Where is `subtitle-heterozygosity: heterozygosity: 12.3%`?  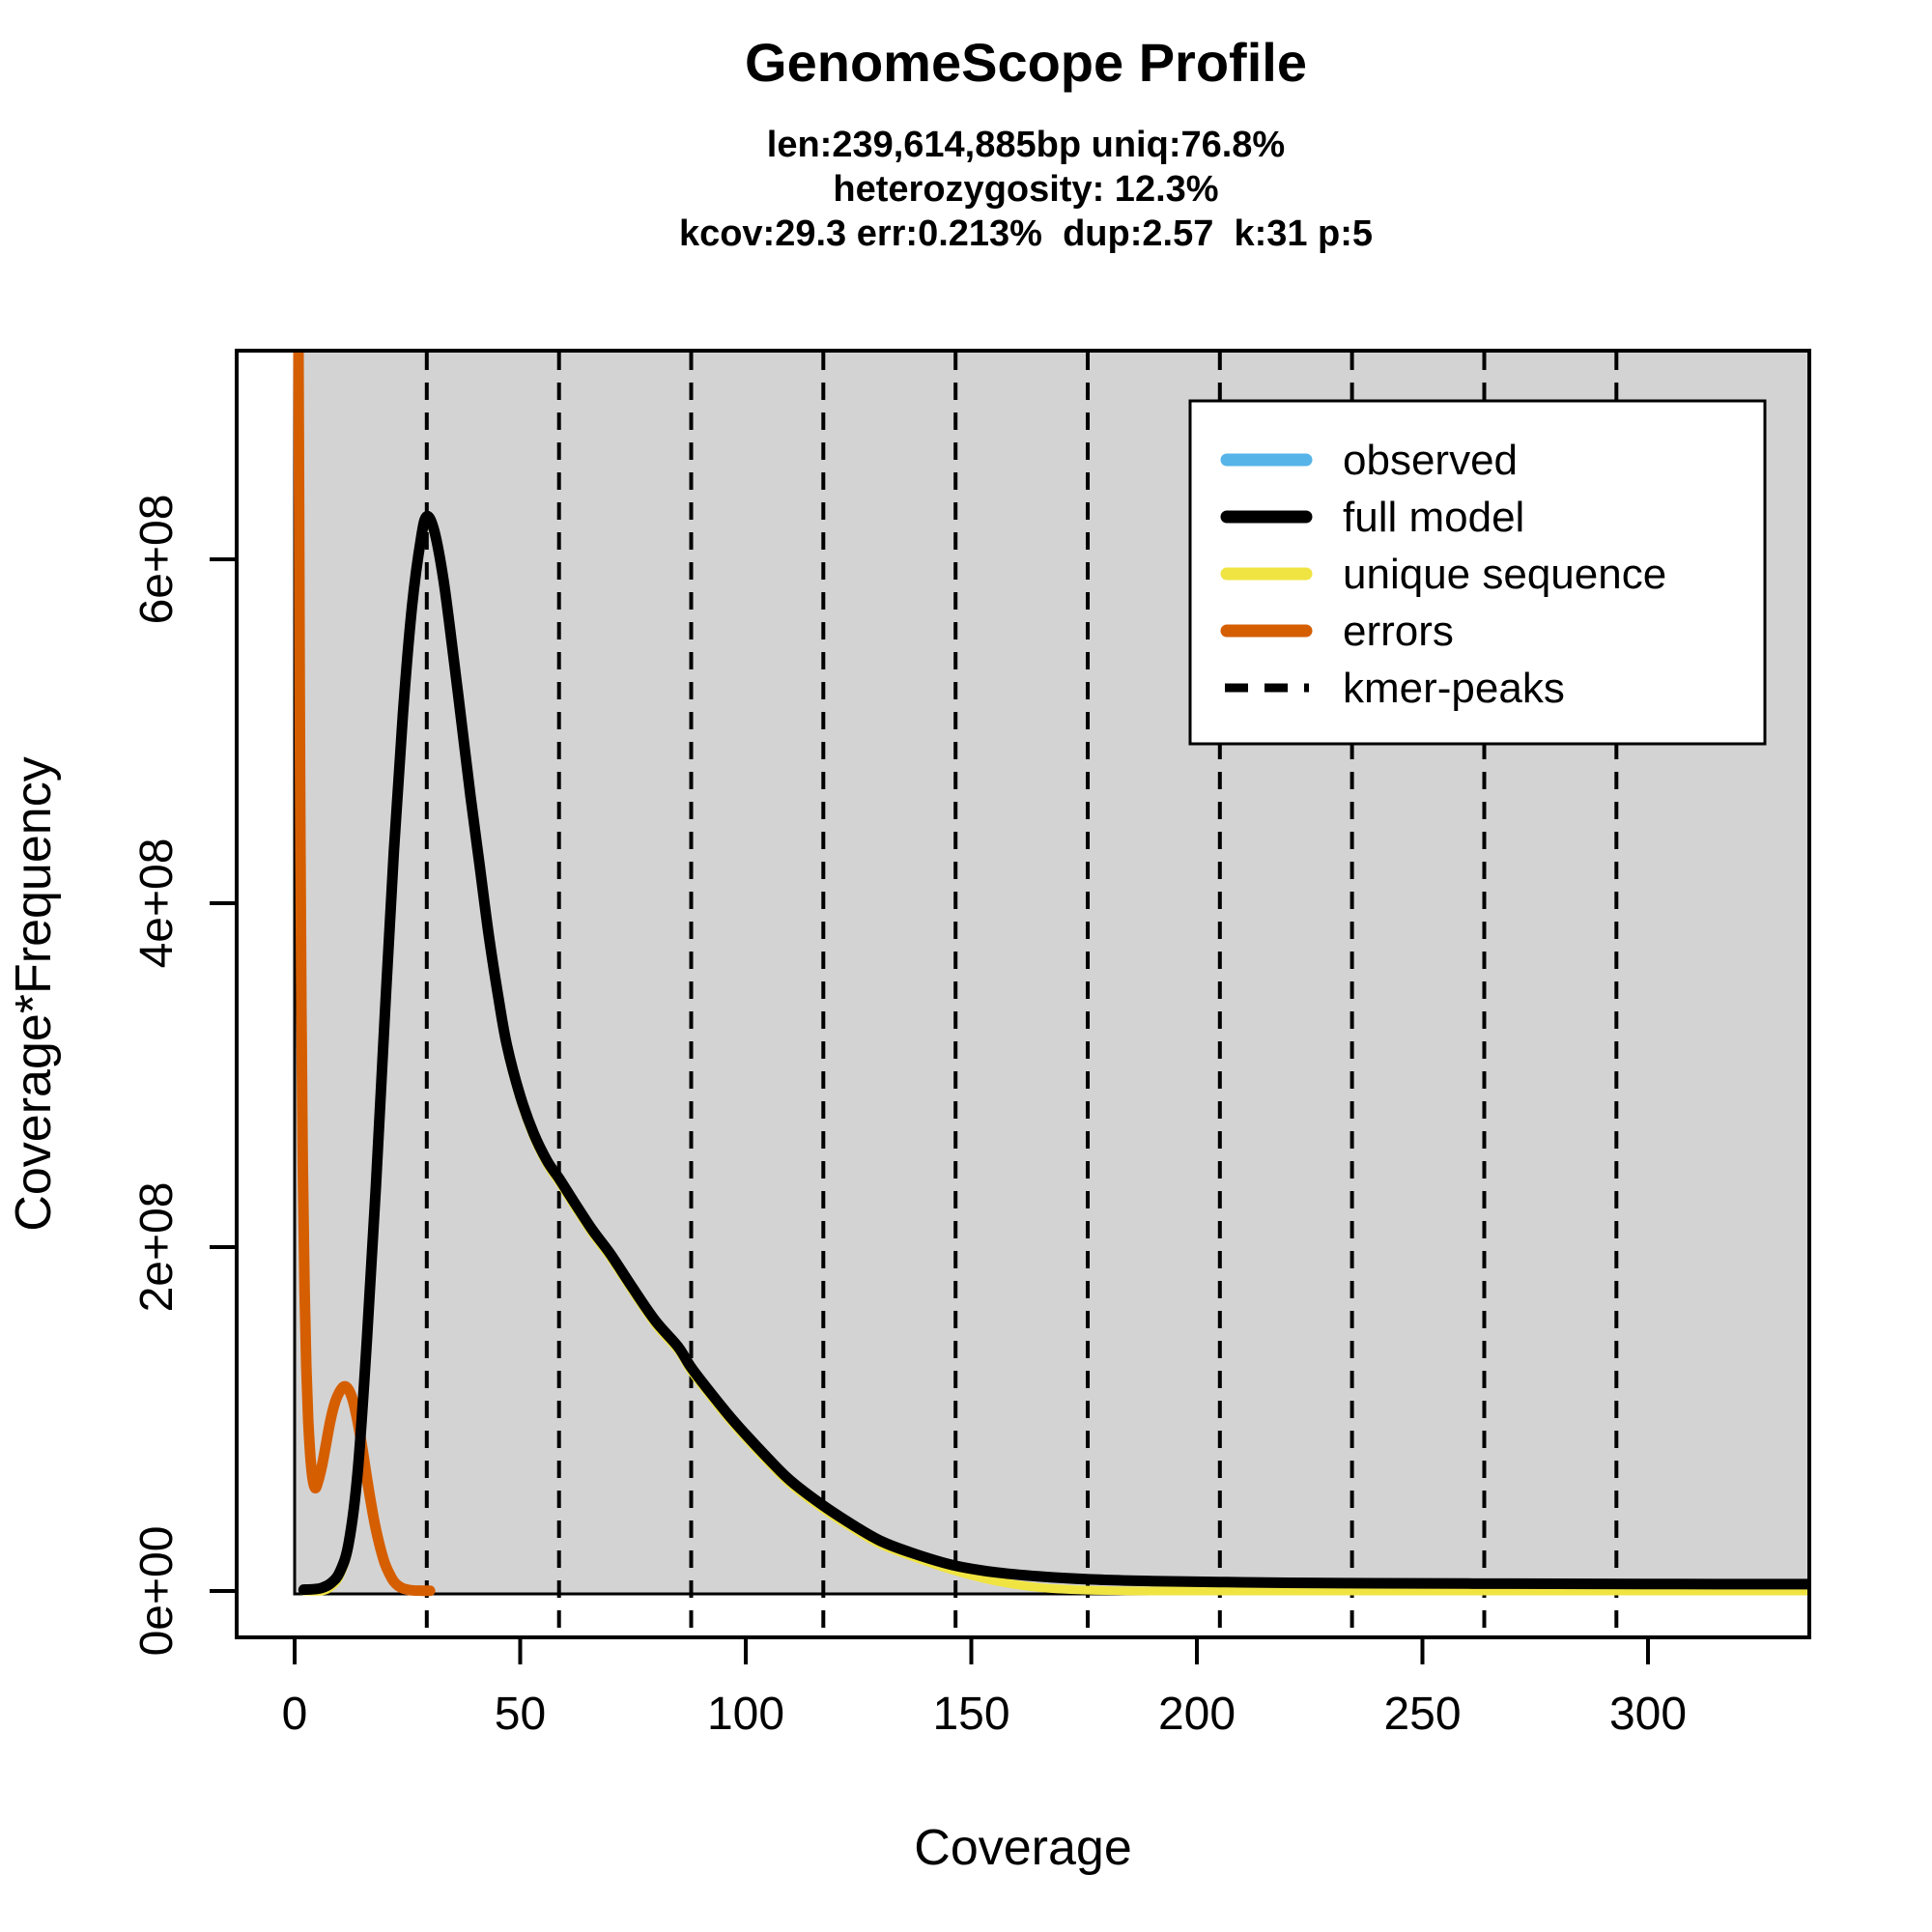 subtitle-heterozygosity: heterozygosity: 12.3% is located at coordinates (1025, 189).